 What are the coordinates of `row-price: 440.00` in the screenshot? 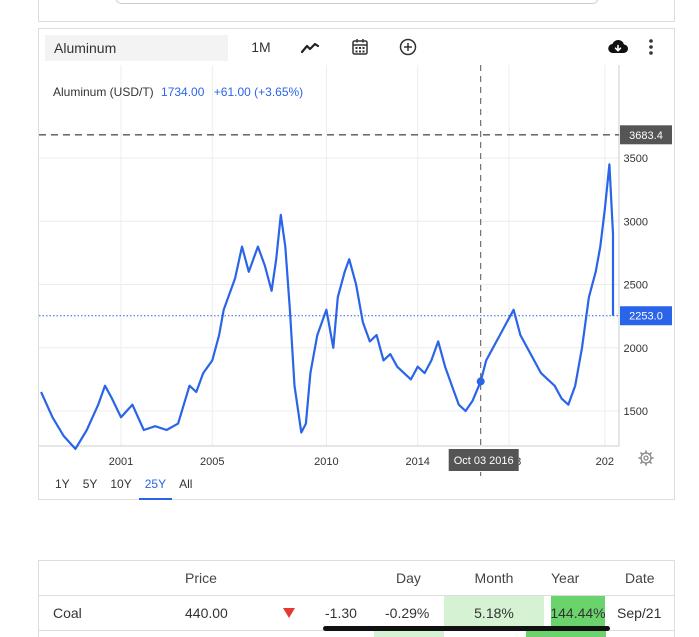 It's located at (206, 613).